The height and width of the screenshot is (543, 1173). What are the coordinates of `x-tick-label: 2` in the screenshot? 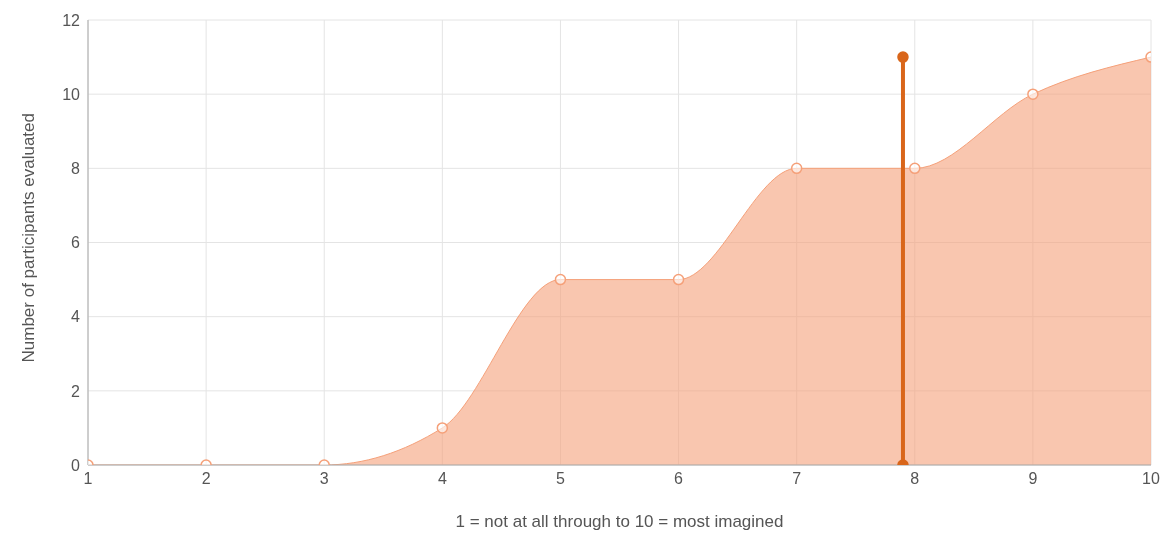 It's located at (206, 479).